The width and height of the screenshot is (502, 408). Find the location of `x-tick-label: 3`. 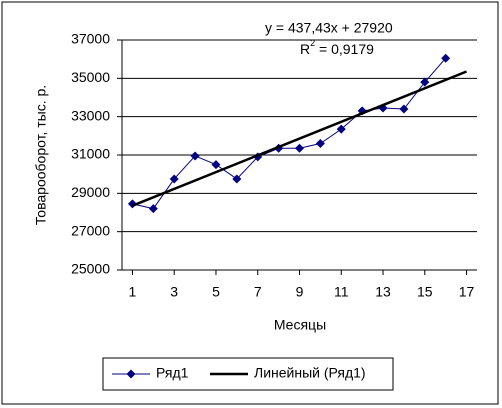

x-tick-label: 3 is located at coordinates (174, 292).